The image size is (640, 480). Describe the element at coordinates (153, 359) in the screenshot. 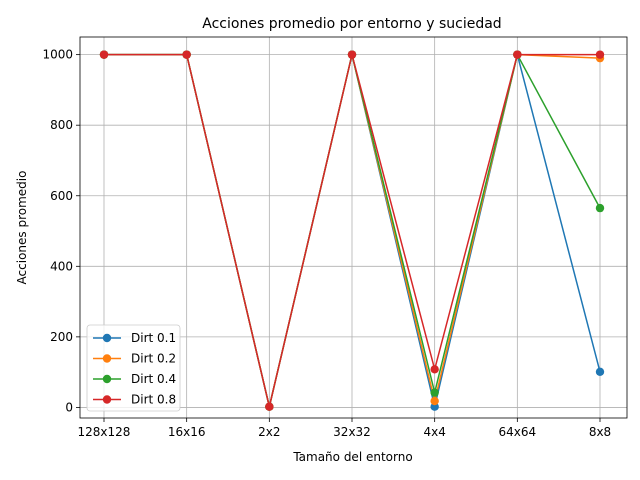

I see `legend-label: Dirt 0.2` at that location.